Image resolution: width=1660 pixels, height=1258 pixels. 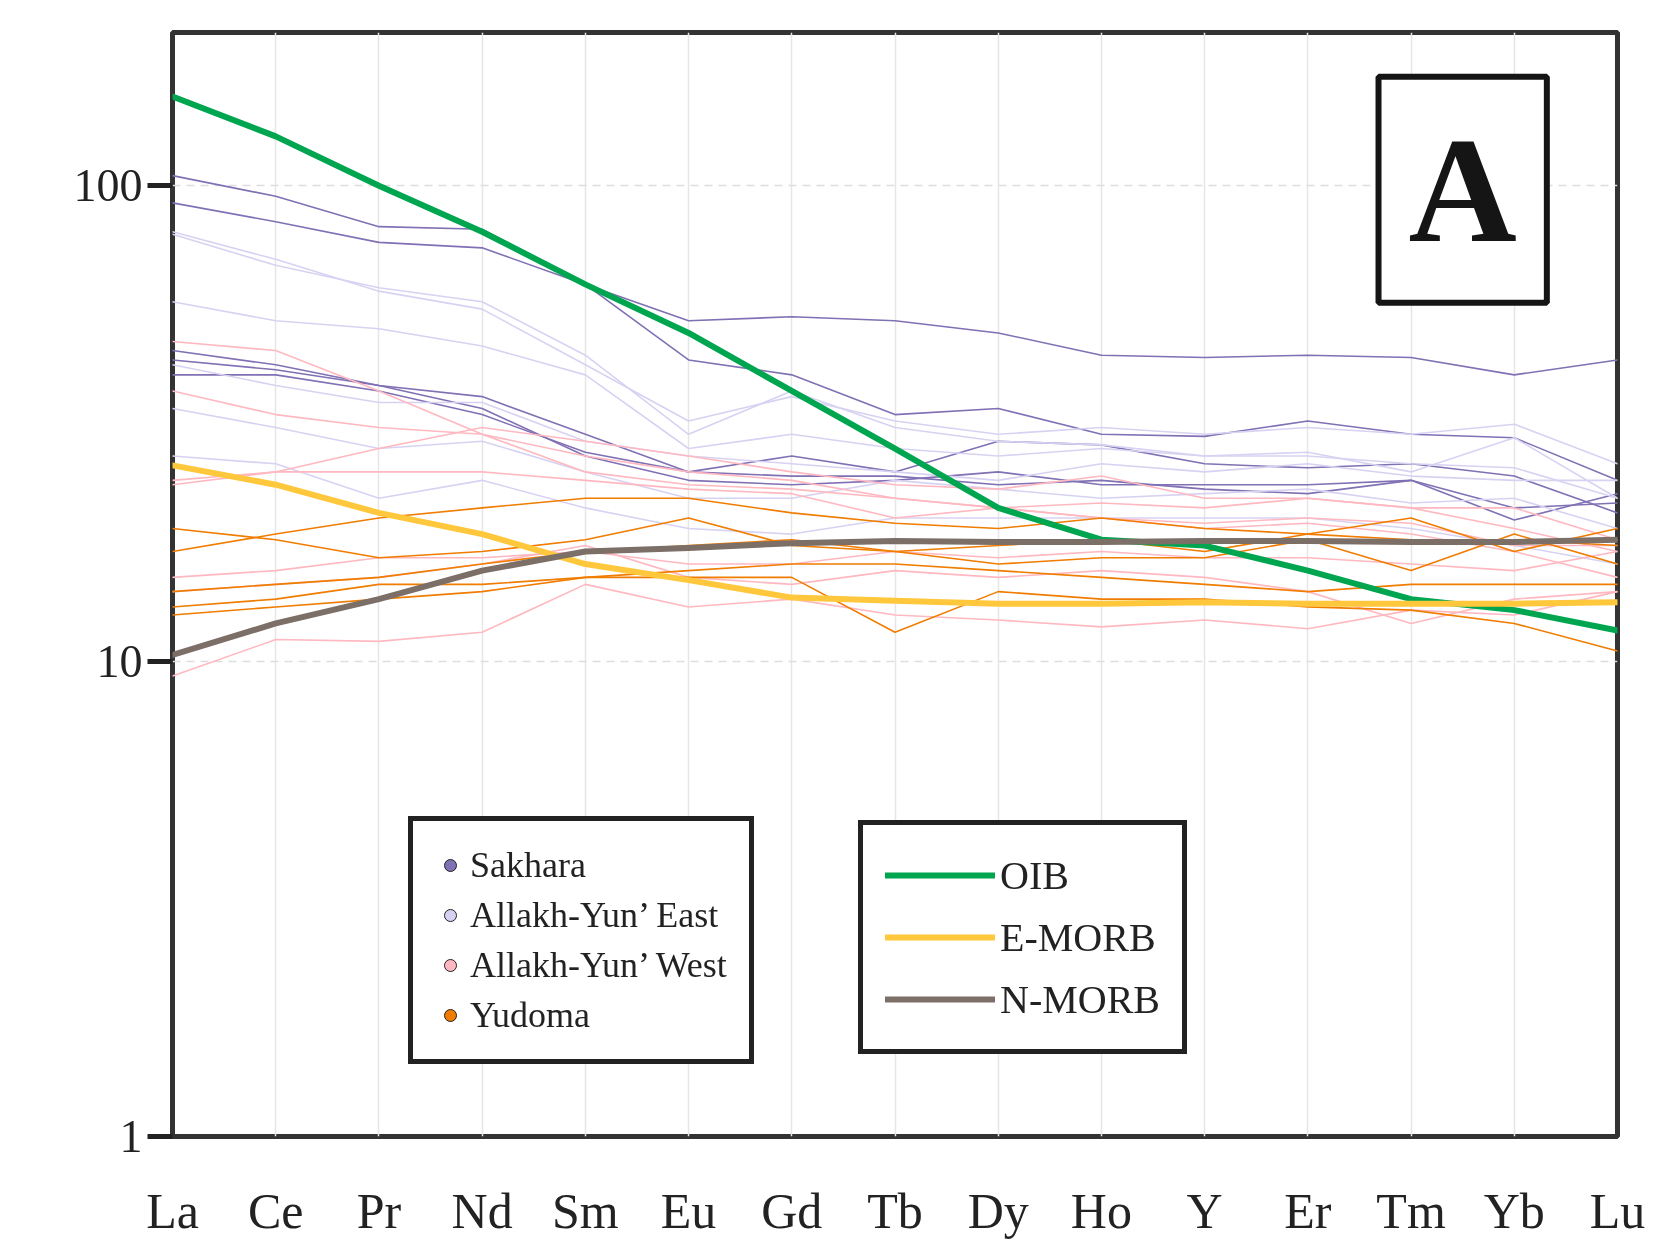 I want to click on legend-label: E-MORB, so click(x=1078, y=937).